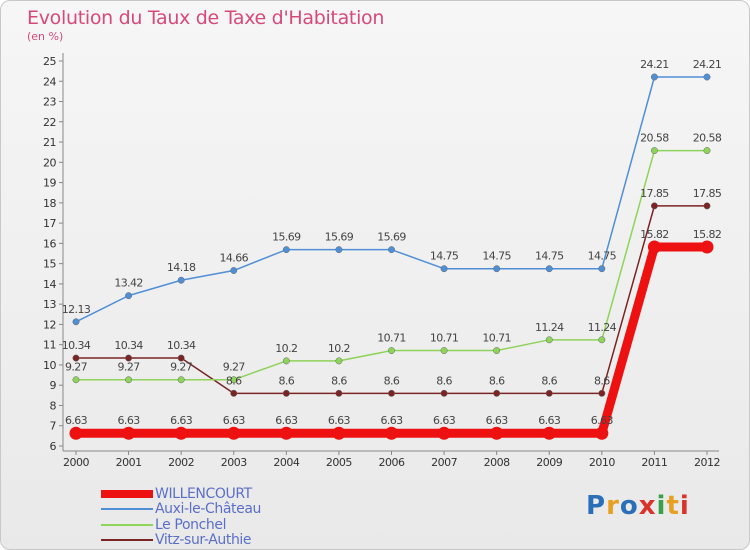 Image resolution: width=750 pixels, height=550 pixels. I want to click on y-tick-label: 22, so click(49, 122).